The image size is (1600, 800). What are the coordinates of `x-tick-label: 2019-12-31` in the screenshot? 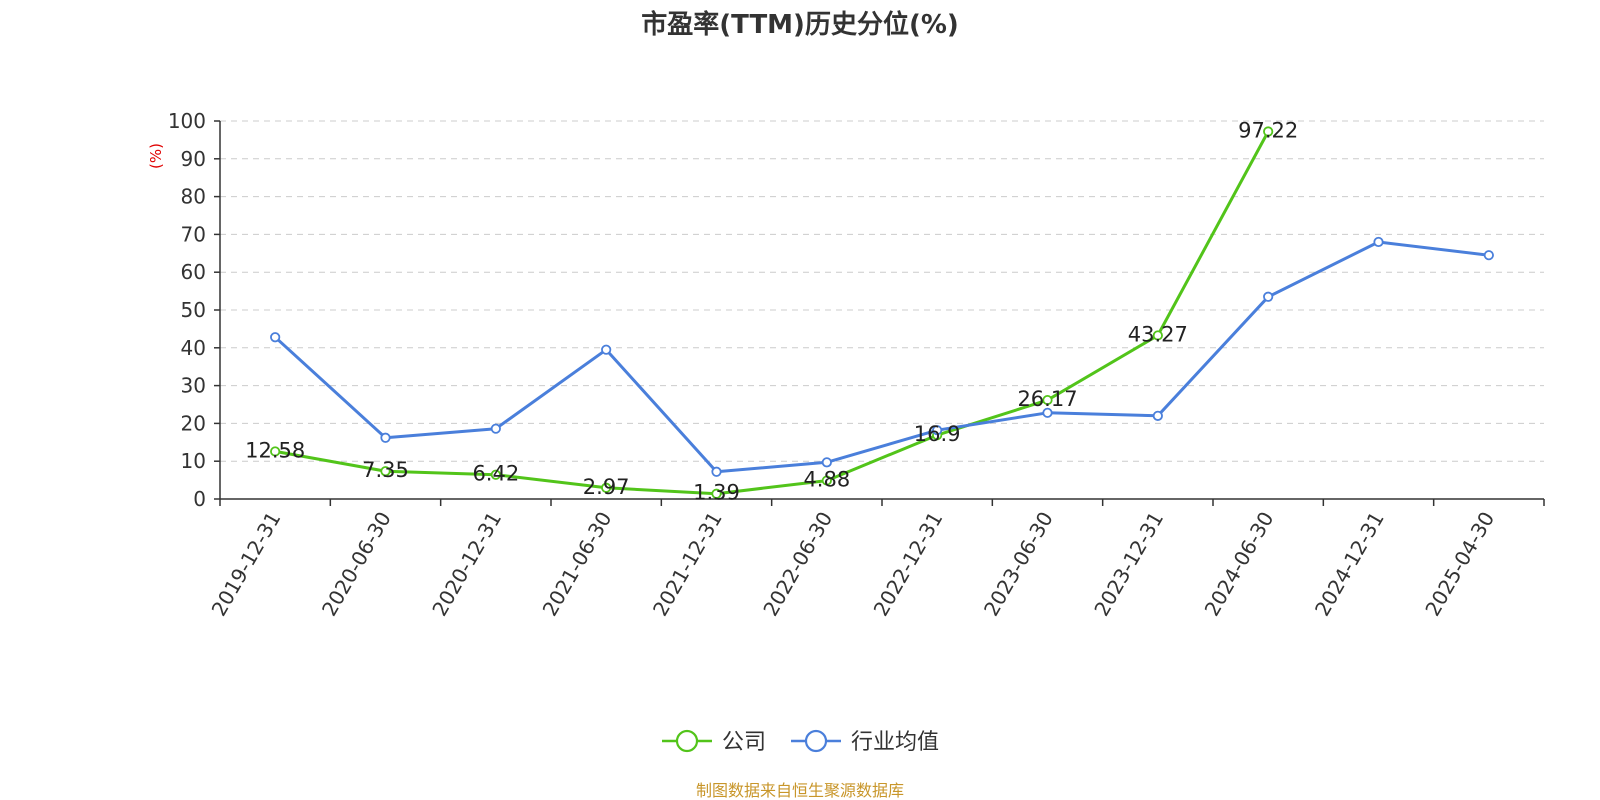 It's located at (246, 564).